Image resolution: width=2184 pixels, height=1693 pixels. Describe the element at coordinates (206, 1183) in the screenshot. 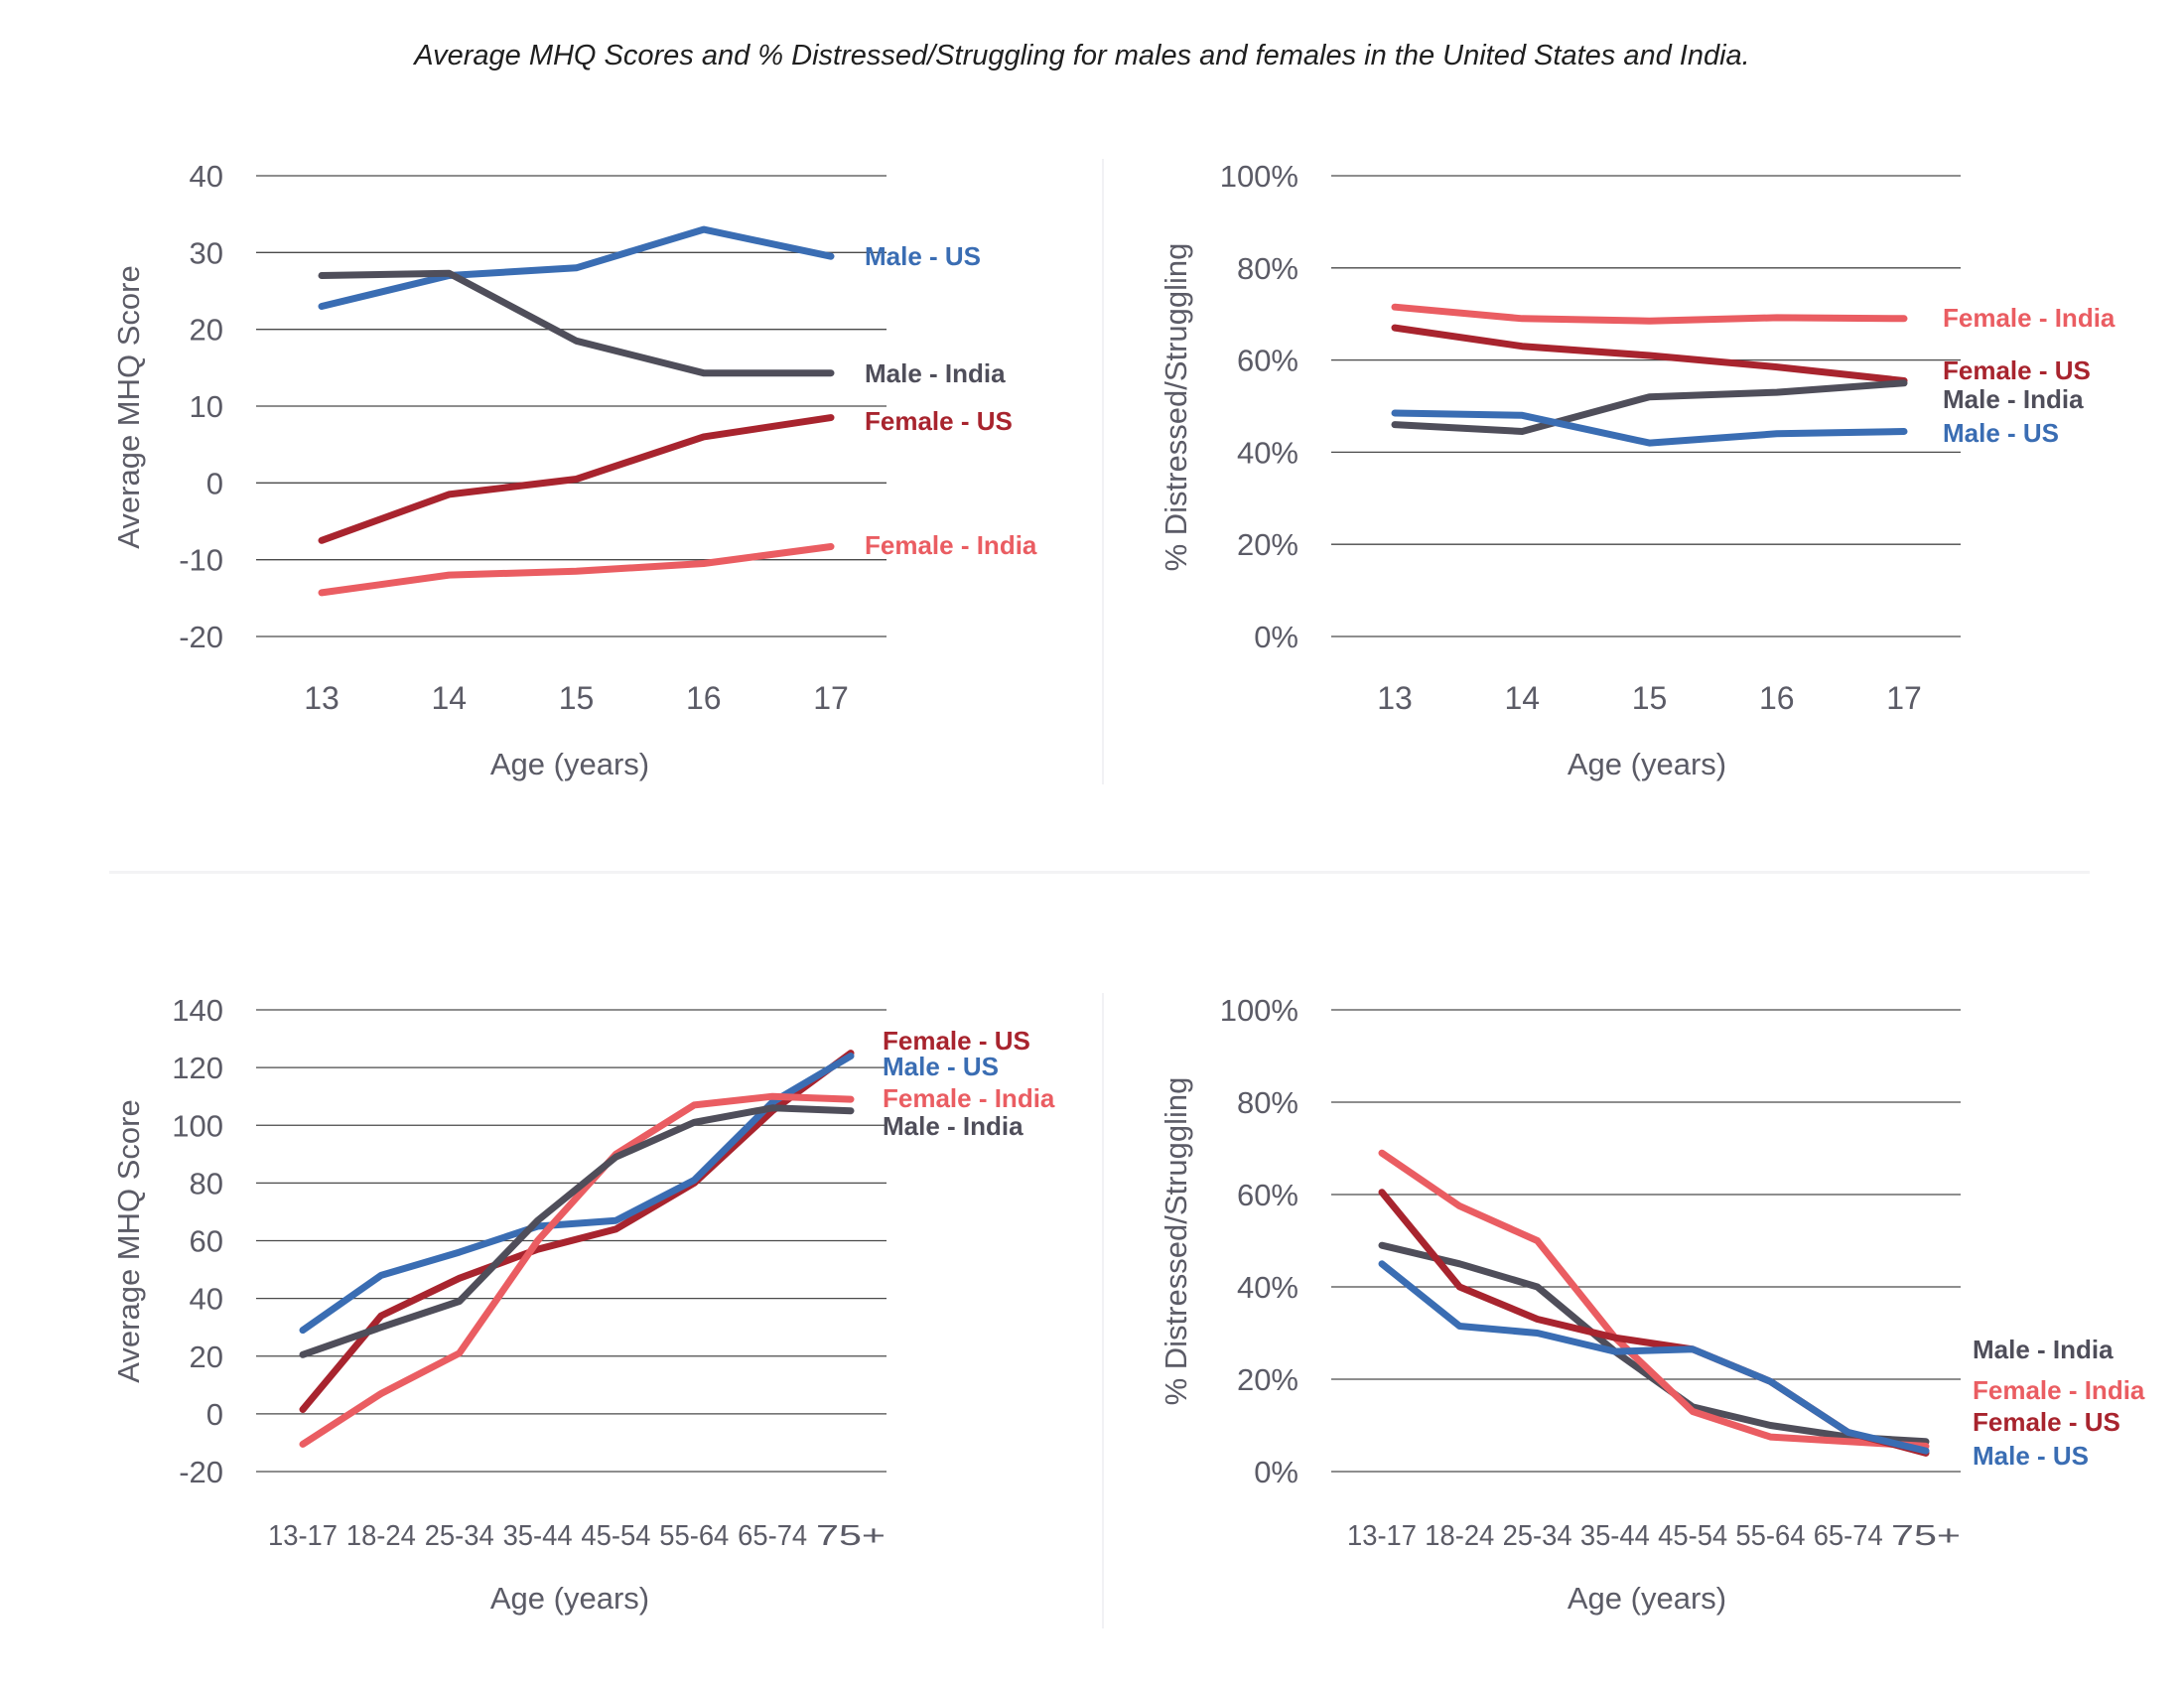

I see `y-tick-label: 80` at that location.